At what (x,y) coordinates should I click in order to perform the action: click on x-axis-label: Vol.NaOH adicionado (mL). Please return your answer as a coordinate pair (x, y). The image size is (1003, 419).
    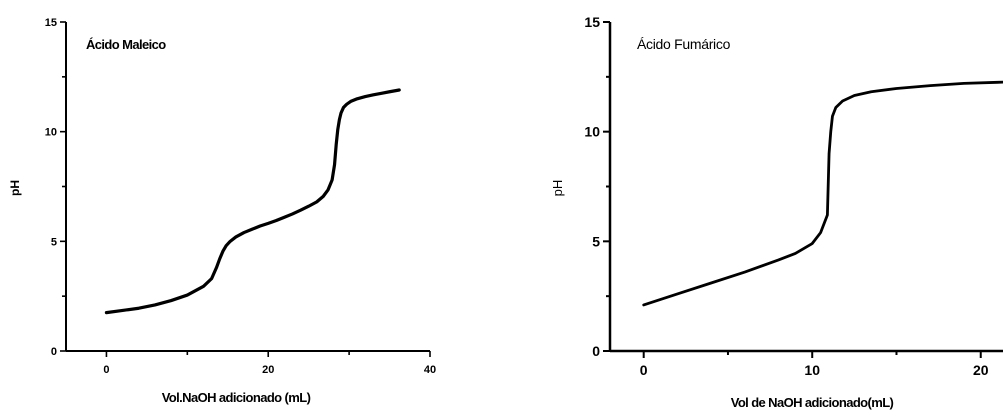
    Looking at the image, I should click on (236, 397).